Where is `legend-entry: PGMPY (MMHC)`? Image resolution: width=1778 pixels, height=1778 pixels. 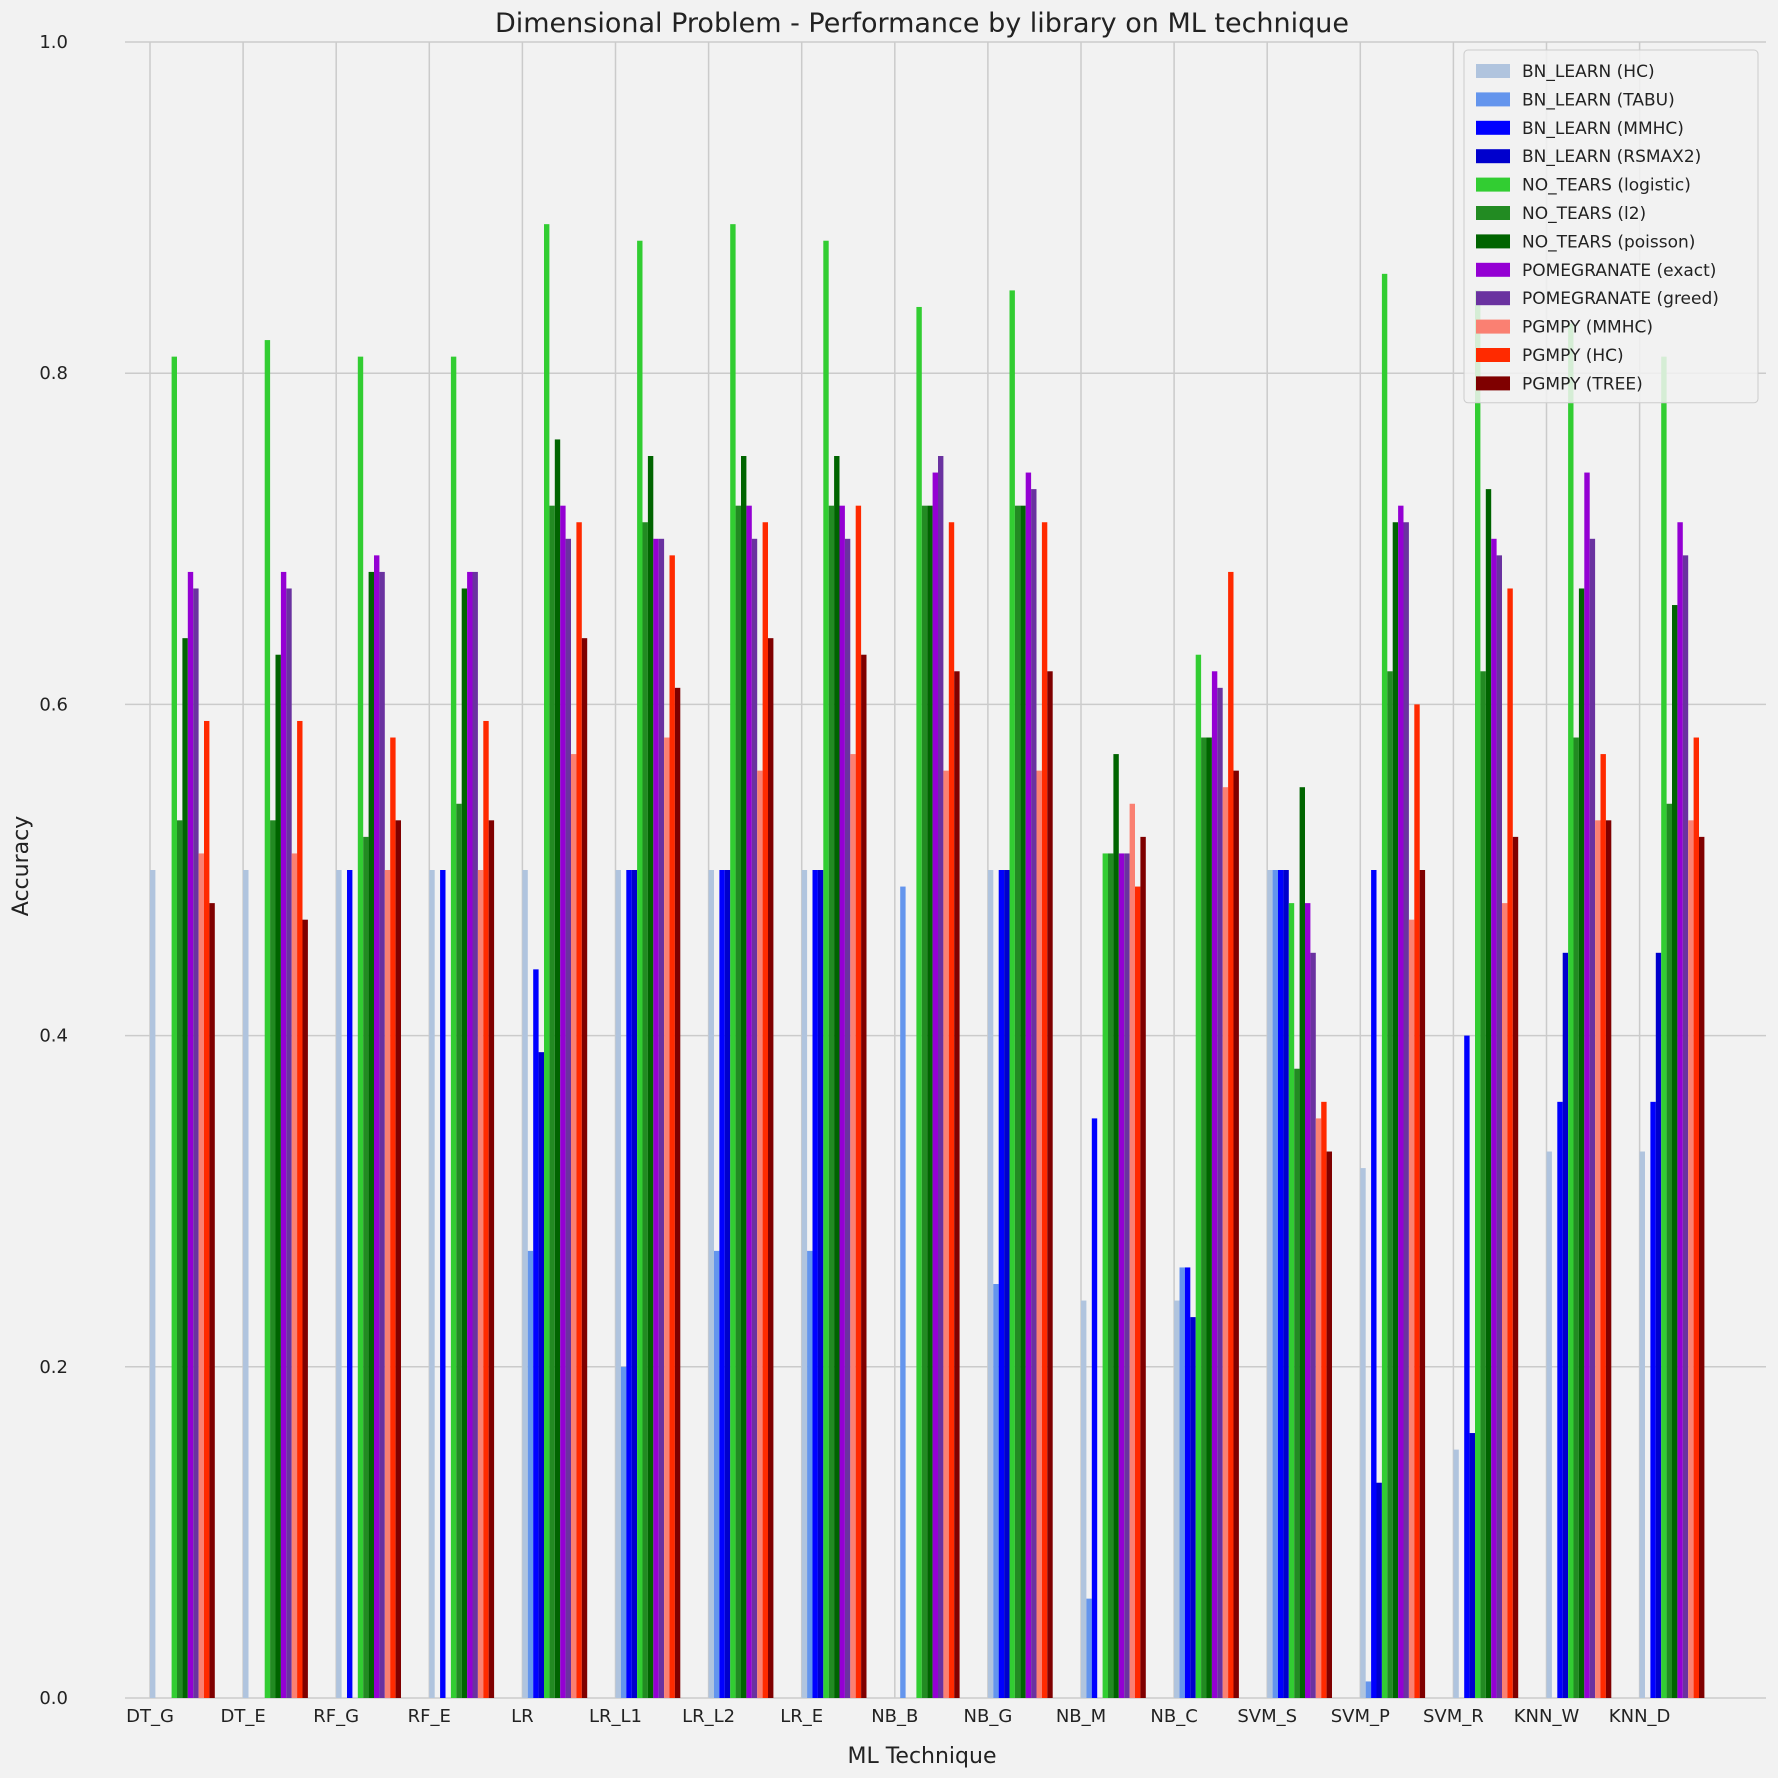 legend-entry: PGMPY (MMHC) is located at coordinates (1587, 328).